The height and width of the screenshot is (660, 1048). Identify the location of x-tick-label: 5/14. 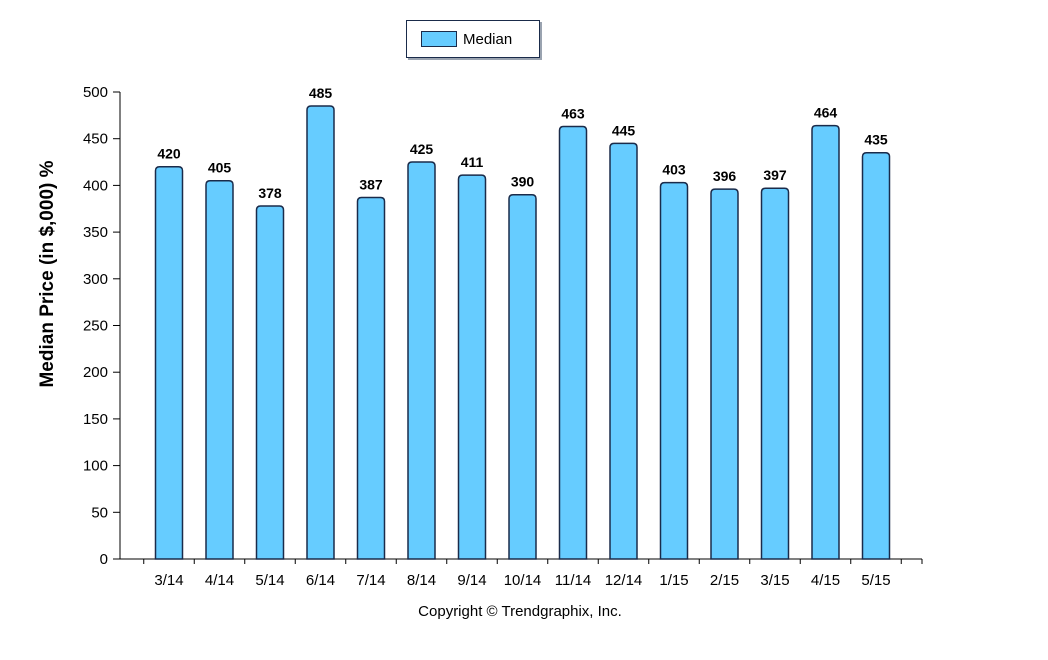
(269, 580).